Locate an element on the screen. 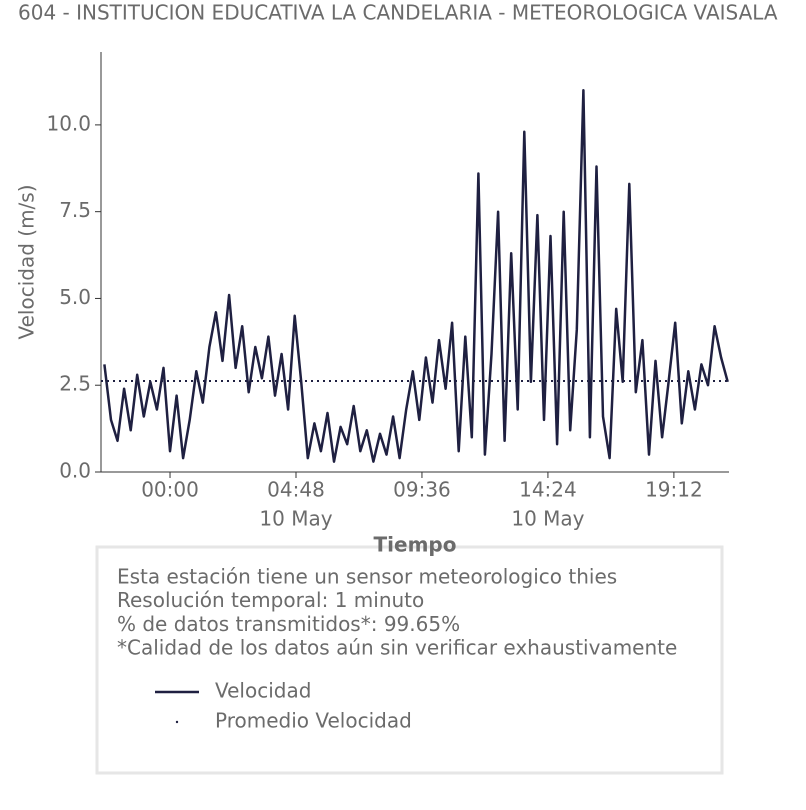 The image size is (806, 810). x-tick-label: 14:24 is located at coordinates (548, 490).